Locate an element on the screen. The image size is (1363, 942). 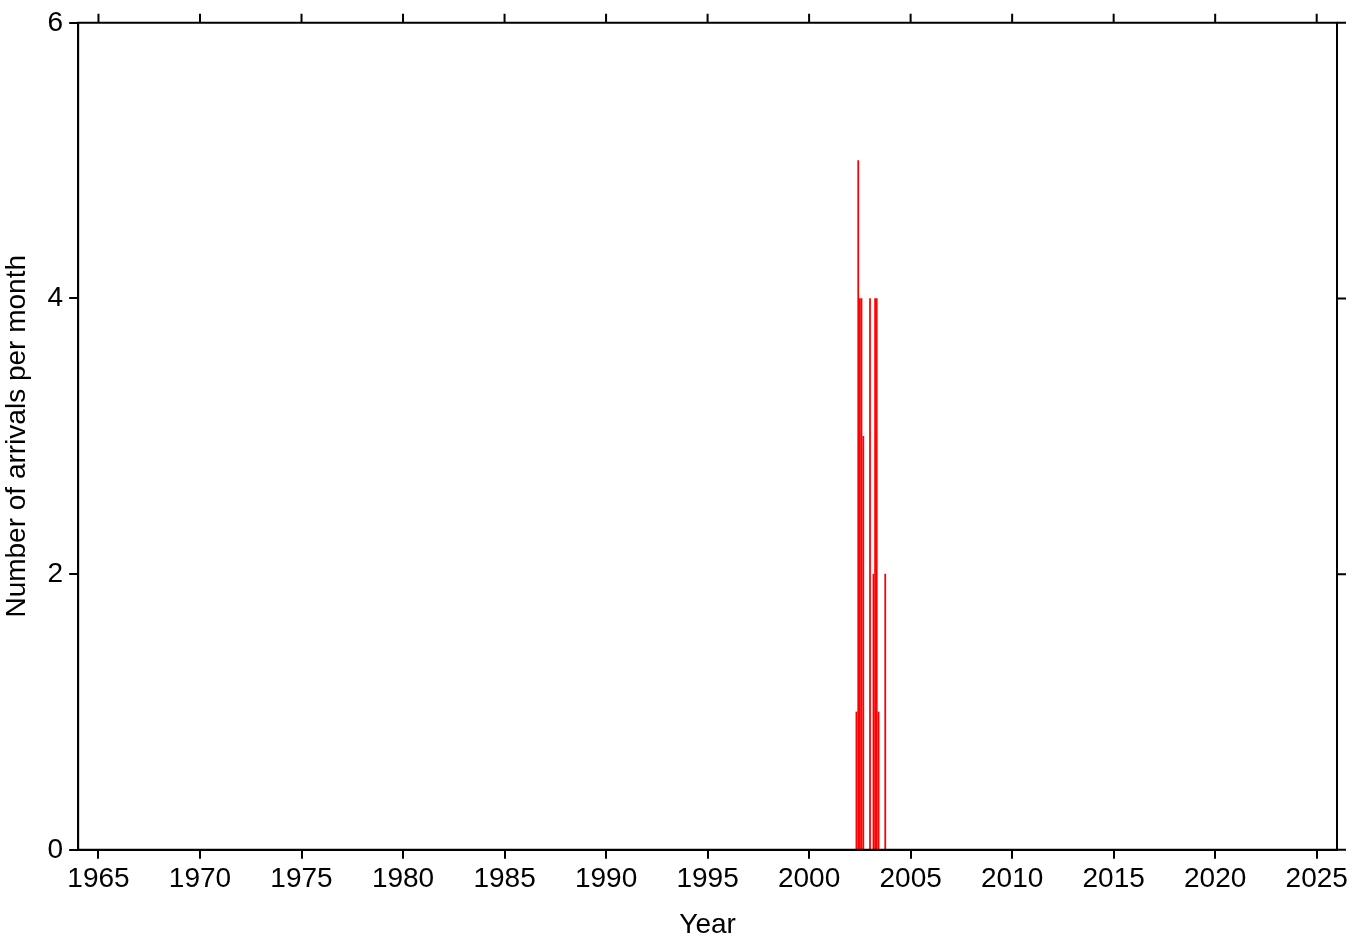
x-tick-label: 1995 is located at coordinates (707, 878).